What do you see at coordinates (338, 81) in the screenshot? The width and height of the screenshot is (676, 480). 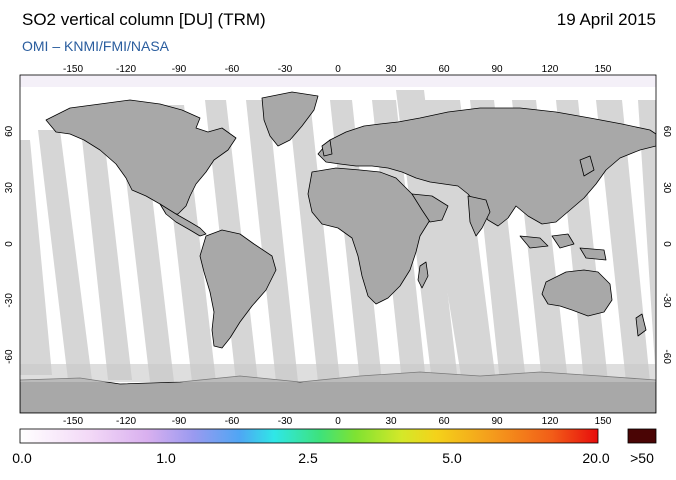 I see `arctic-noise-band` at bounding box center [338, 81].